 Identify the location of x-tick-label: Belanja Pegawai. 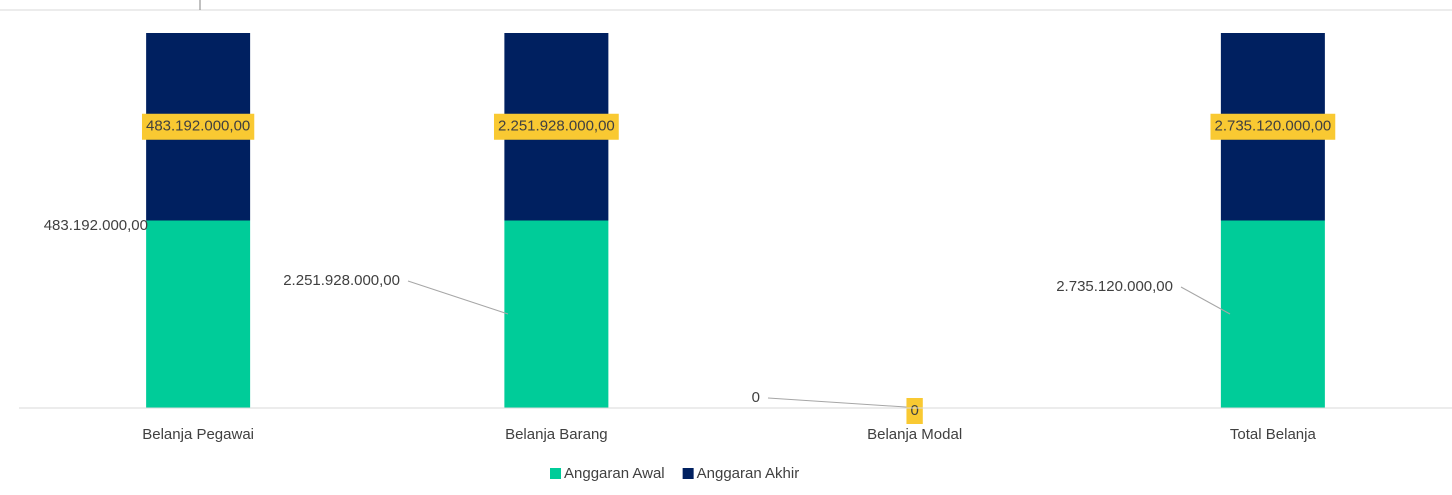
(198, 434).